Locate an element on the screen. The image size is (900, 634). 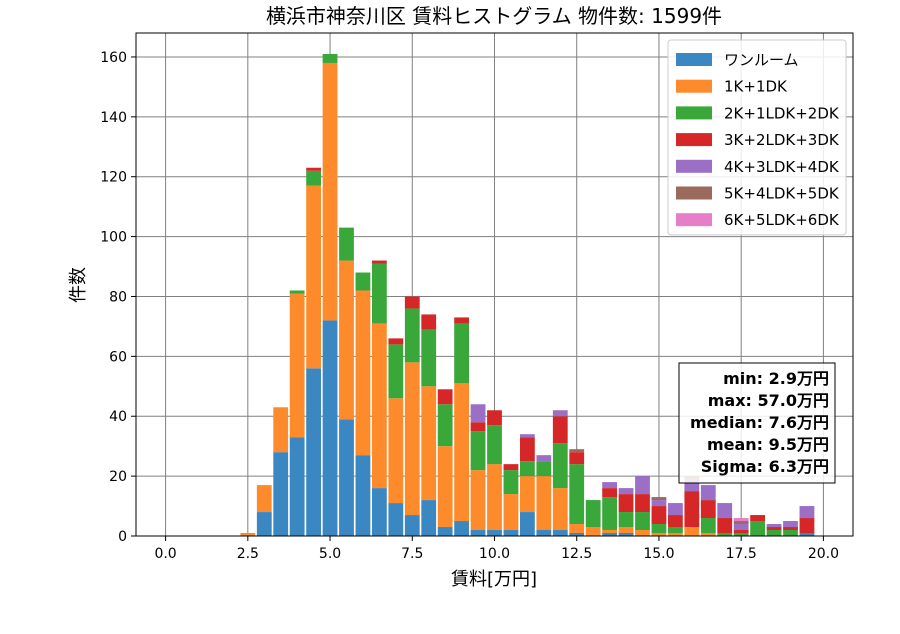
chart-title: 横浜市神奈川区 賃料ヒストグラム 物件数: 1599件 is located at coordinates (494, 16).